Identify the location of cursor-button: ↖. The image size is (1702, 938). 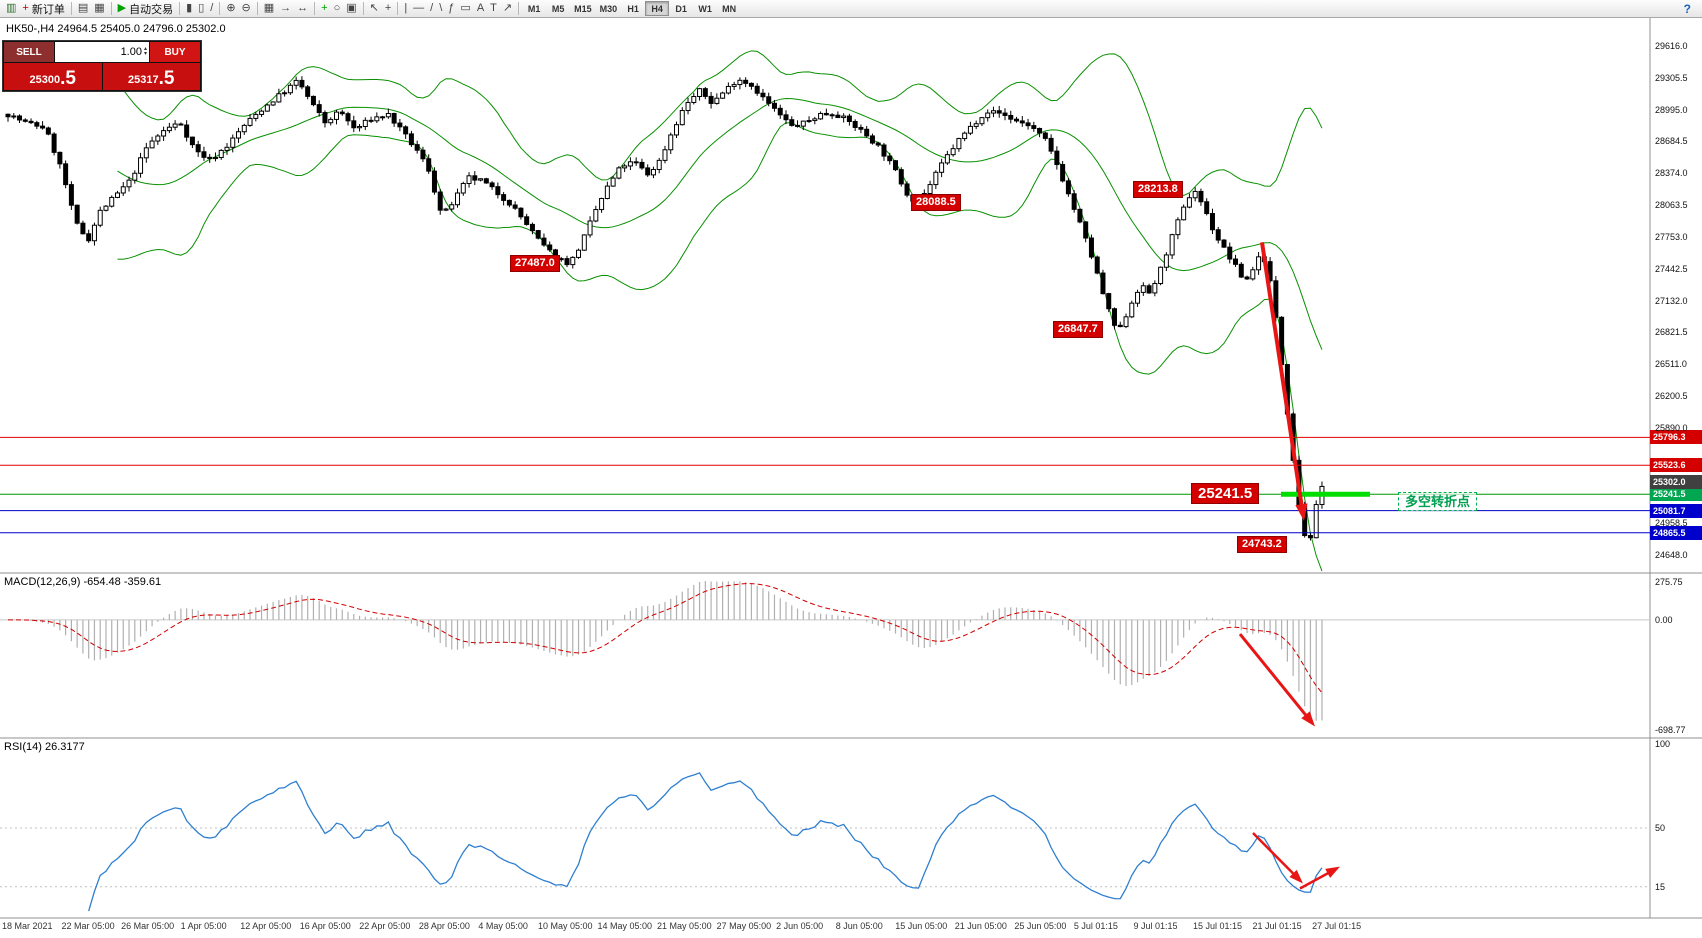
(374, 9).